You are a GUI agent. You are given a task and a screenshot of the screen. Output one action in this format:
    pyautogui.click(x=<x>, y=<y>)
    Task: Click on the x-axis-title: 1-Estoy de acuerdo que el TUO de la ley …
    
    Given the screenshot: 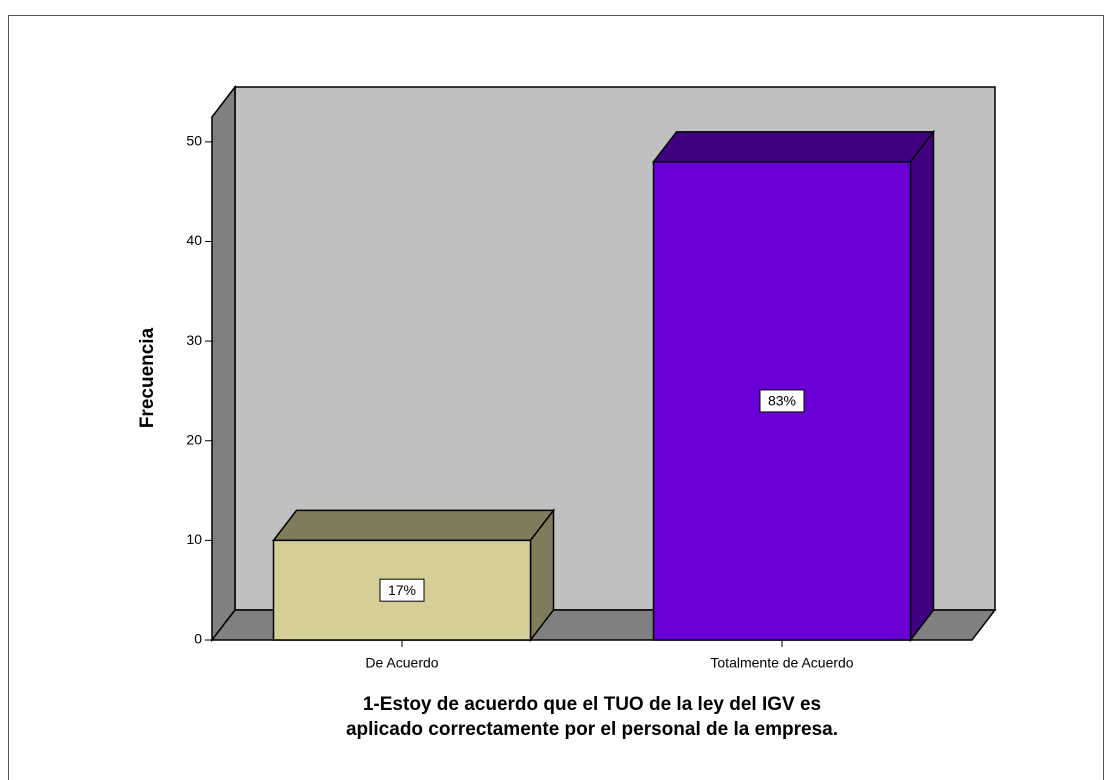 What is the action you would take?
    pyautogui.click(x=592, y=704)
    